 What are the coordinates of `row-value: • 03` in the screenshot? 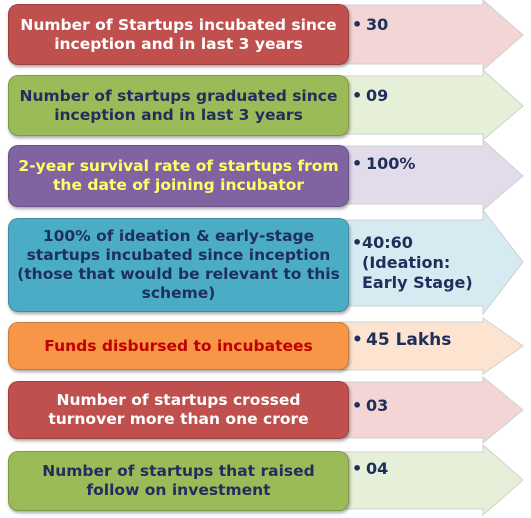 It's located at (370, 406).